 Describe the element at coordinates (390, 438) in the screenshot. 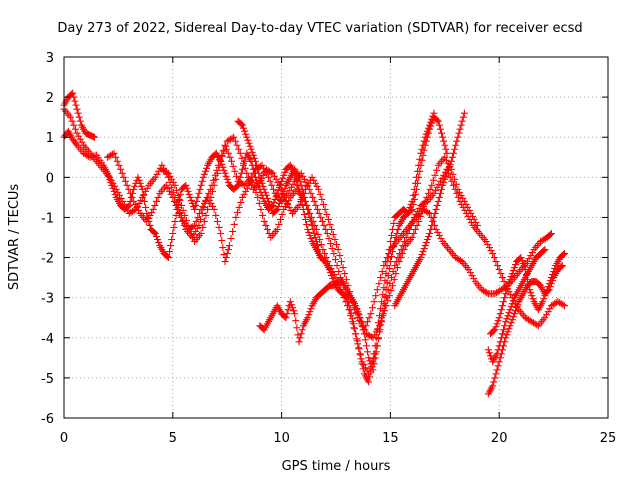

I see `x-tick-label: 15` at that location.